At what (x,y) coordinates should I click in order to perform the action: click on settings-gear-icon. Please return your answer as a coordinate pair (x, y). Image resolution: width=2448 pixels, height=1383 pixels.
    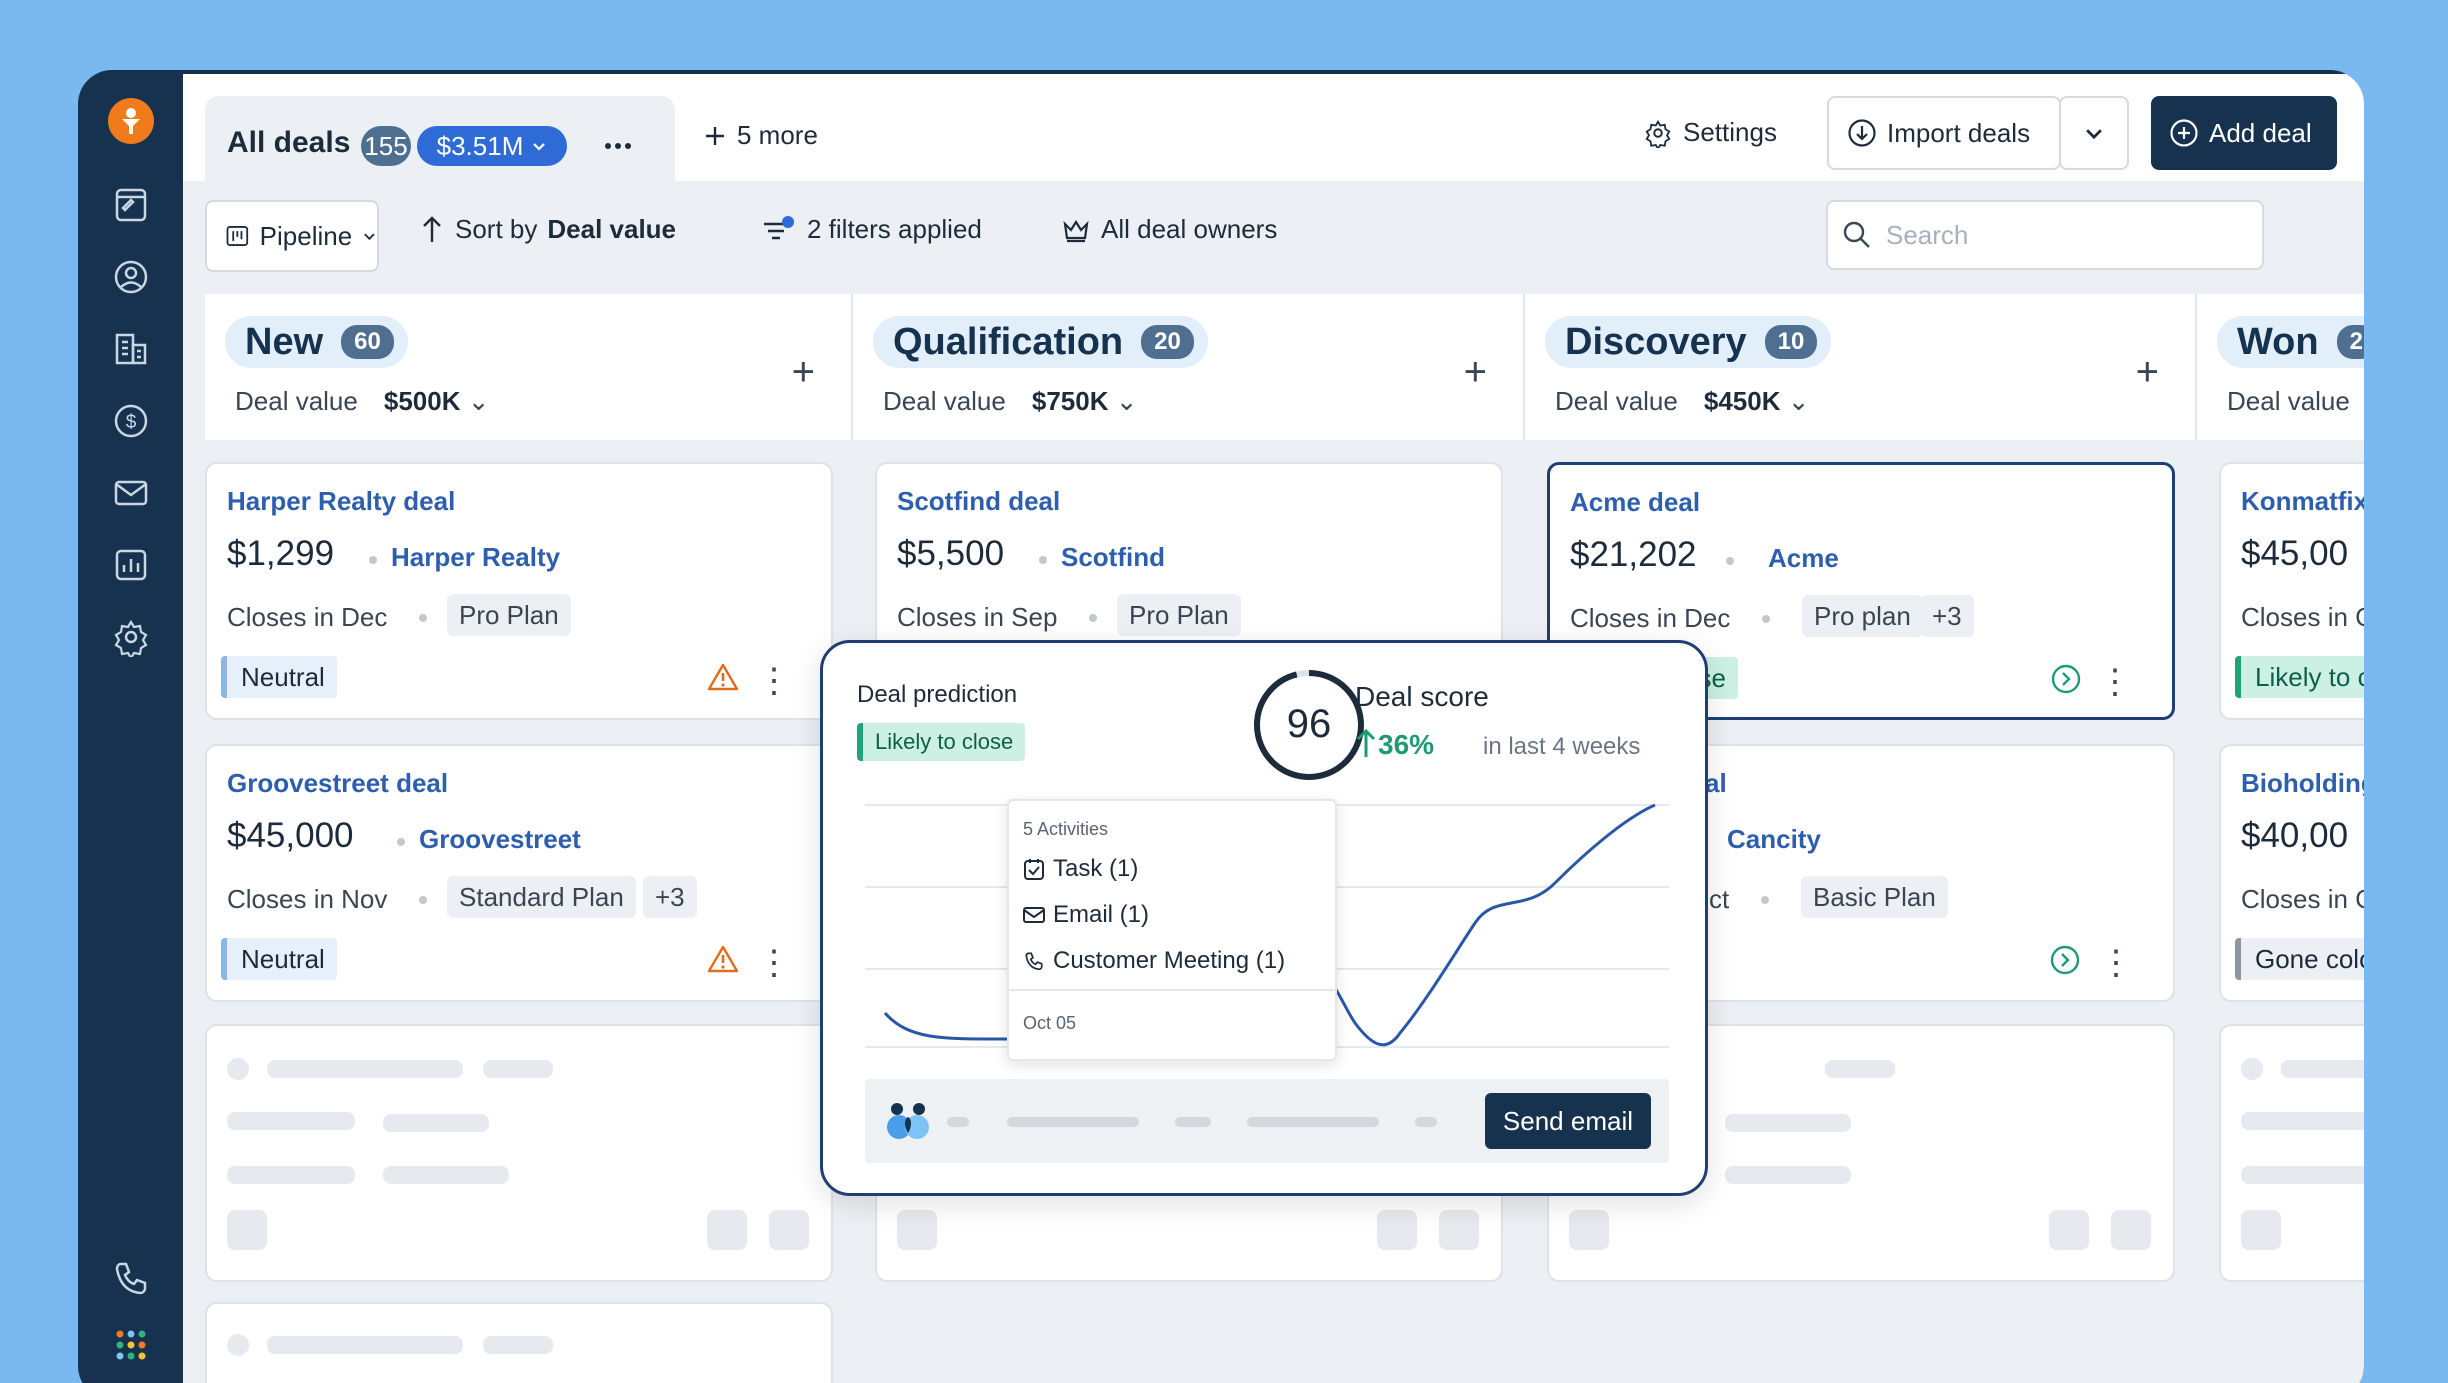
    Looking at the image, I should click on (131, 637).